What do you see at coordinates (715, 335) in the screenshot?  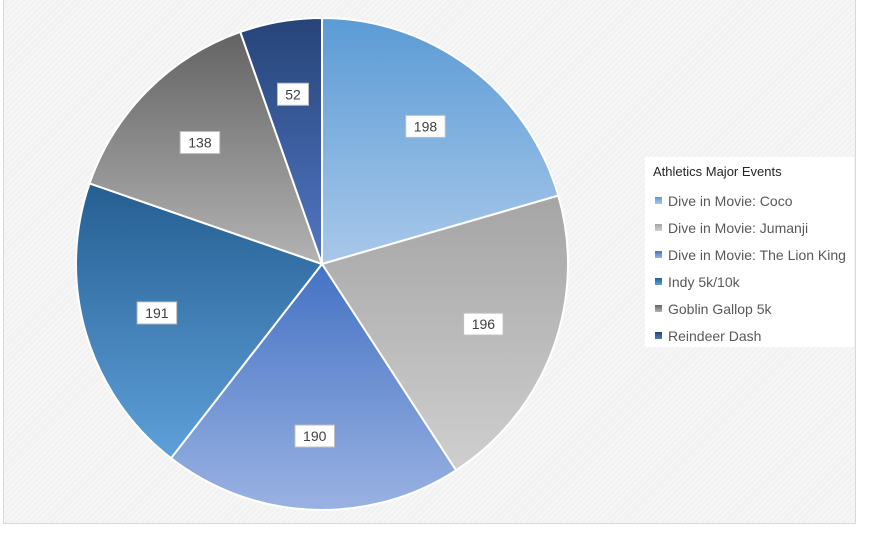 I see `legend-label: Reindeer Dash` at bounding box center [715, 335].